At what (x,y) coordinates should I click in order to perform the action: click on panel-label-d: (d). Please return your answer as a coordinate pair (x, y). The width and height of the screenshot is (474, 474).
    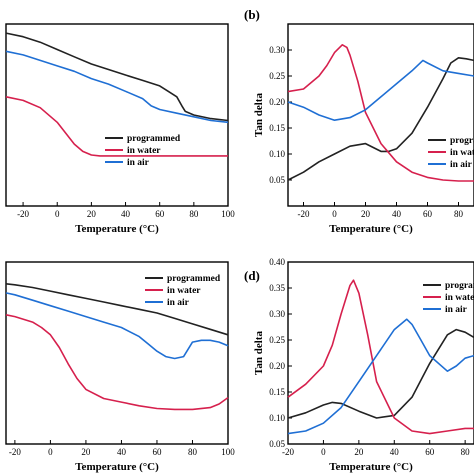
    Looking at the image, I should click on (252, 275).